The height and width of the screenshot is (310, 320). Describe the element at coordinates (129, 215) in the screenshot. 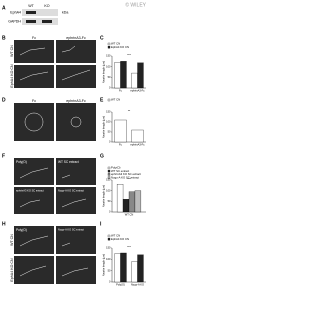

I see `x-tick-label: WT CN` at that location.